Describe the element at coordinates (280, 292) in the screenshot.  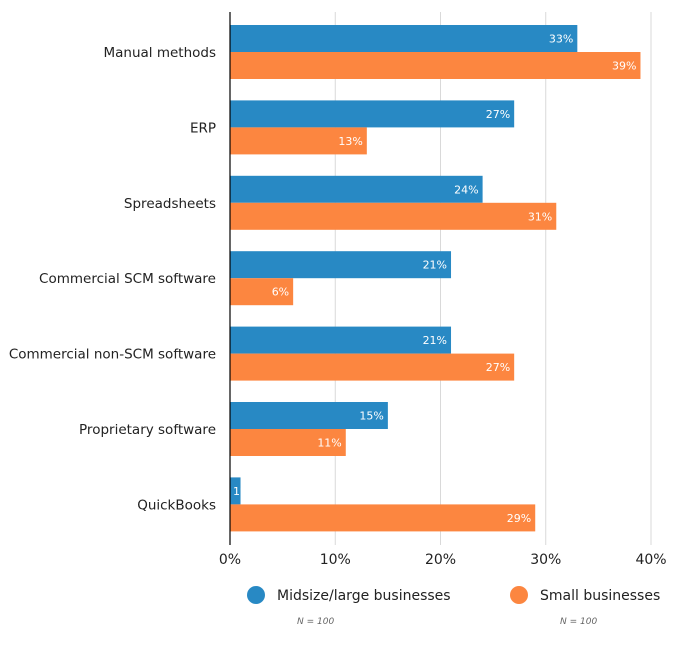
I see `bar-value-label: 6%` at that location.